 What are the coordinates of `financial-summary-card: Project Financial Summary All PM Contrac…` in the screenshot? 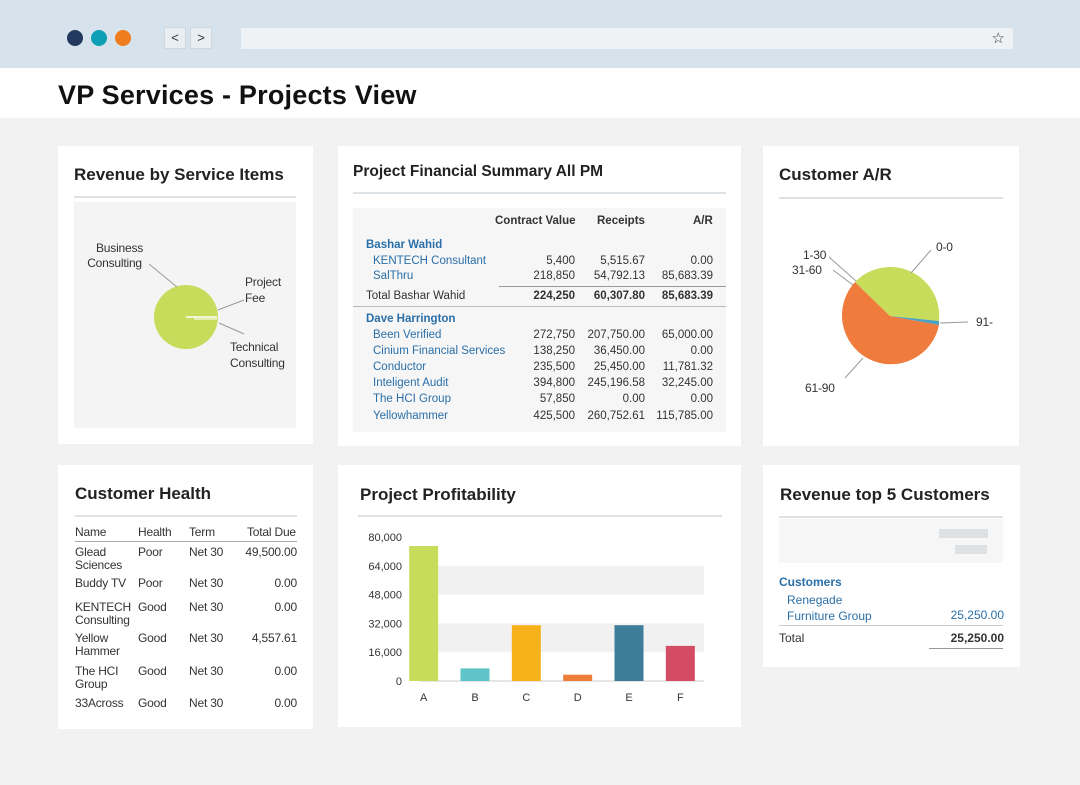 It's located at (539, 296).